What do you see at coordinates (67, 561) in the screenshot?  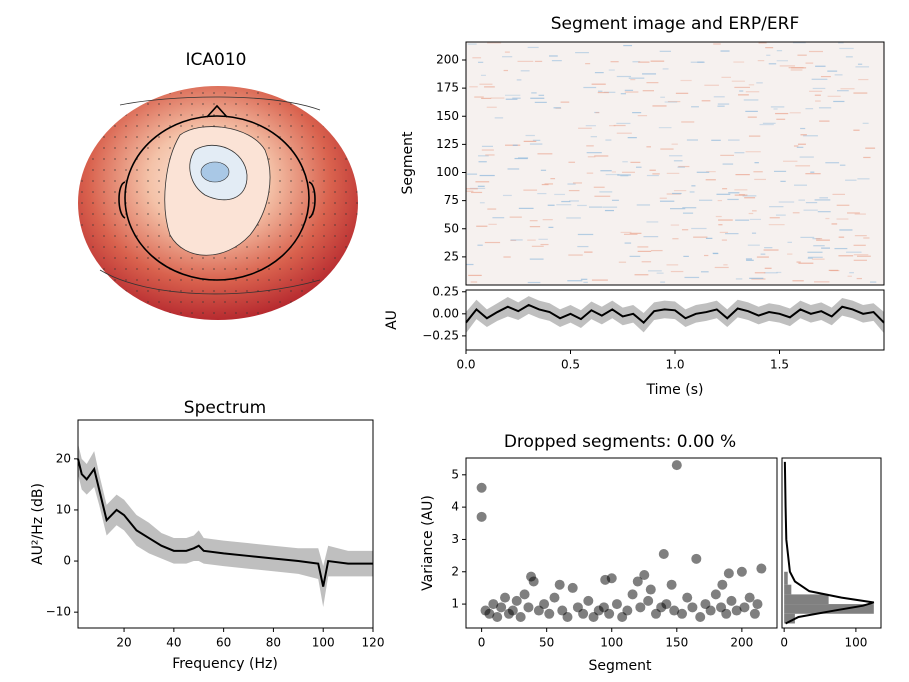 I see `y-tick-label: 0` at bounding box center [67, 561].